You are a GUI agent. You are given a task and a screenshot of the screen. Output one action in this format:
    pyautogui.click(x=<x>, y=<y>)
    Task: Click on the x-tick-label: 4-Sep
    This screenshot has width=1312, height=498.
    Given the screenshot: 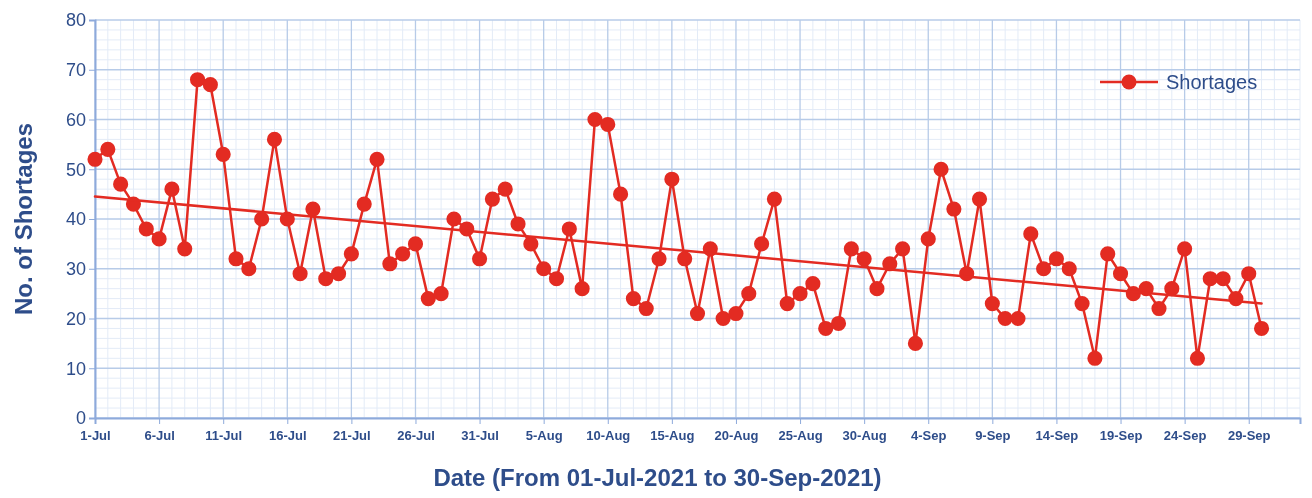 What is the action you would take?
    pyautogui.click(x=929, y=435)
    